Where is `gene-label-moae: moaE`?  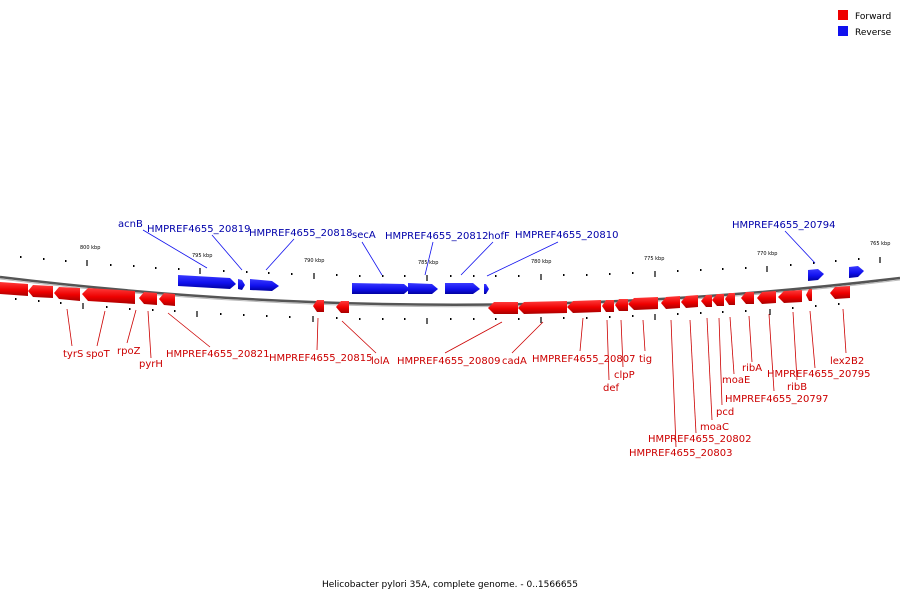
gene-label-moae: moaE is located at coordinates (736, 380).